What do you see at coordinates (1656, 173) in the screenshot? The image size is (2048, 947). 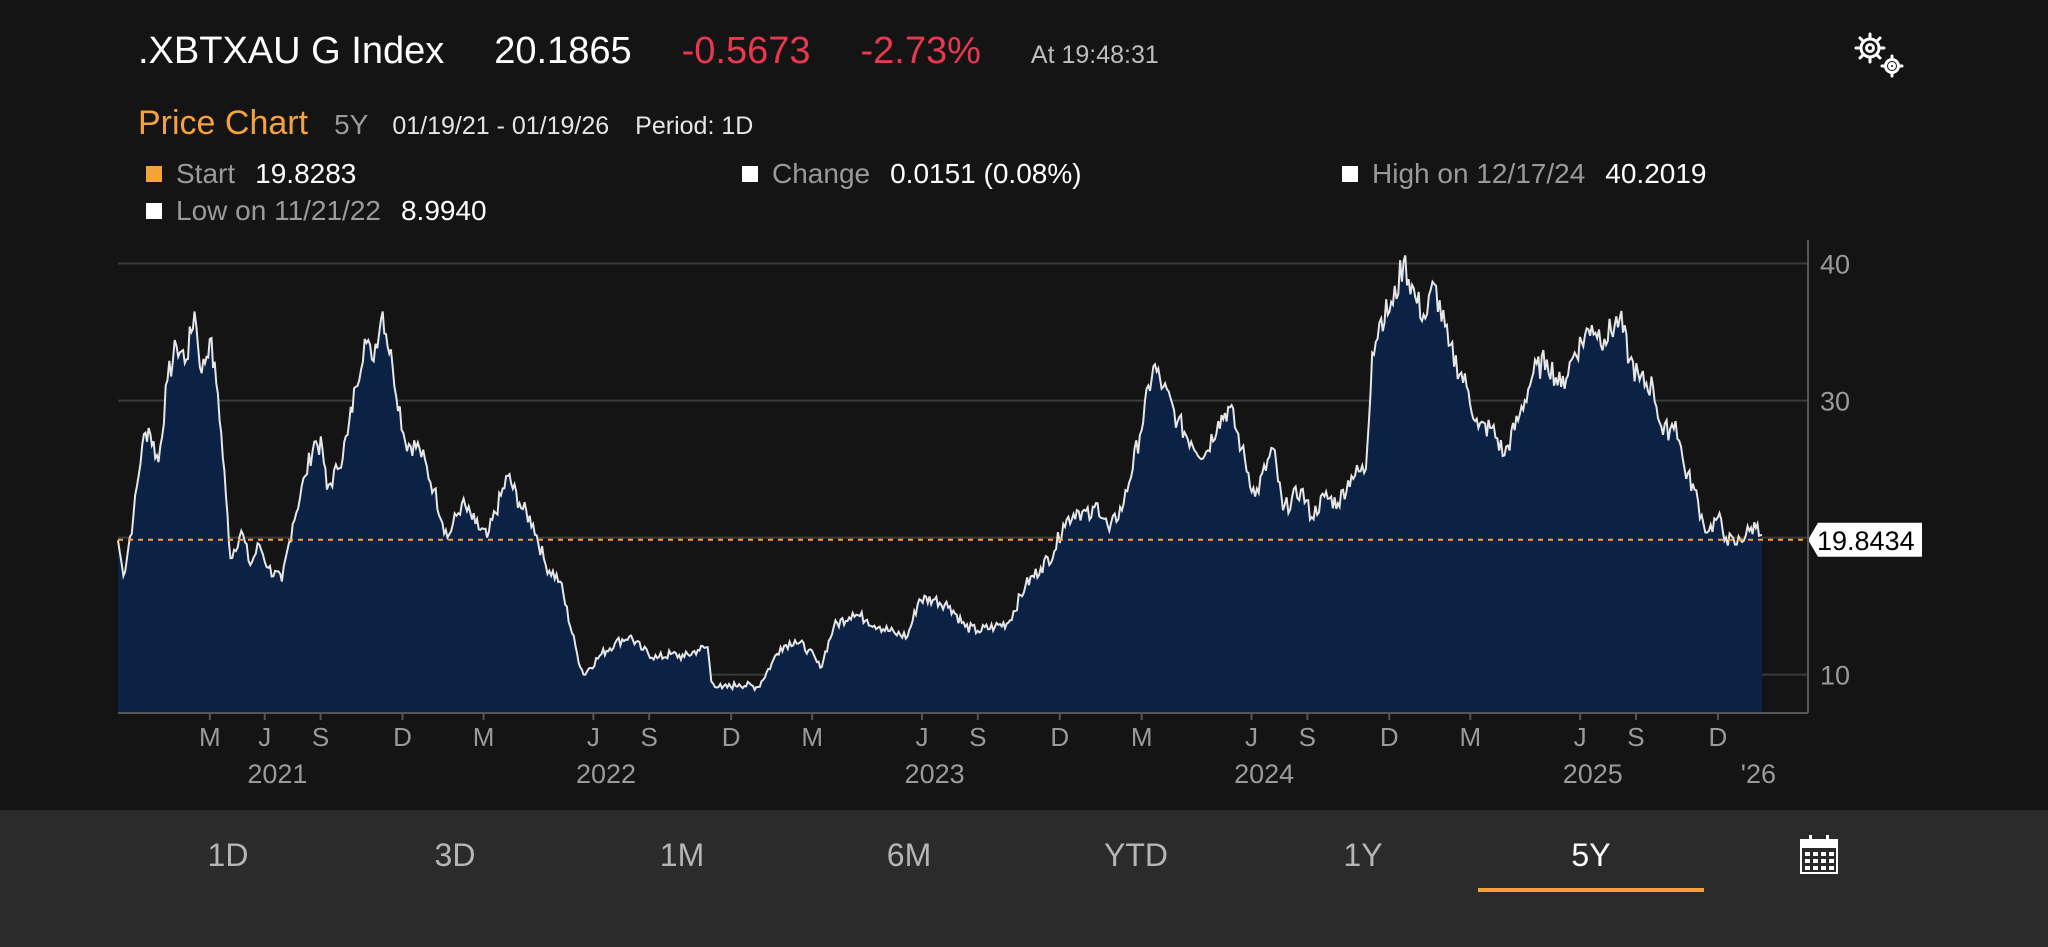 I see `stat-high-value: 40.2019` at bounding box center [1656, 173].